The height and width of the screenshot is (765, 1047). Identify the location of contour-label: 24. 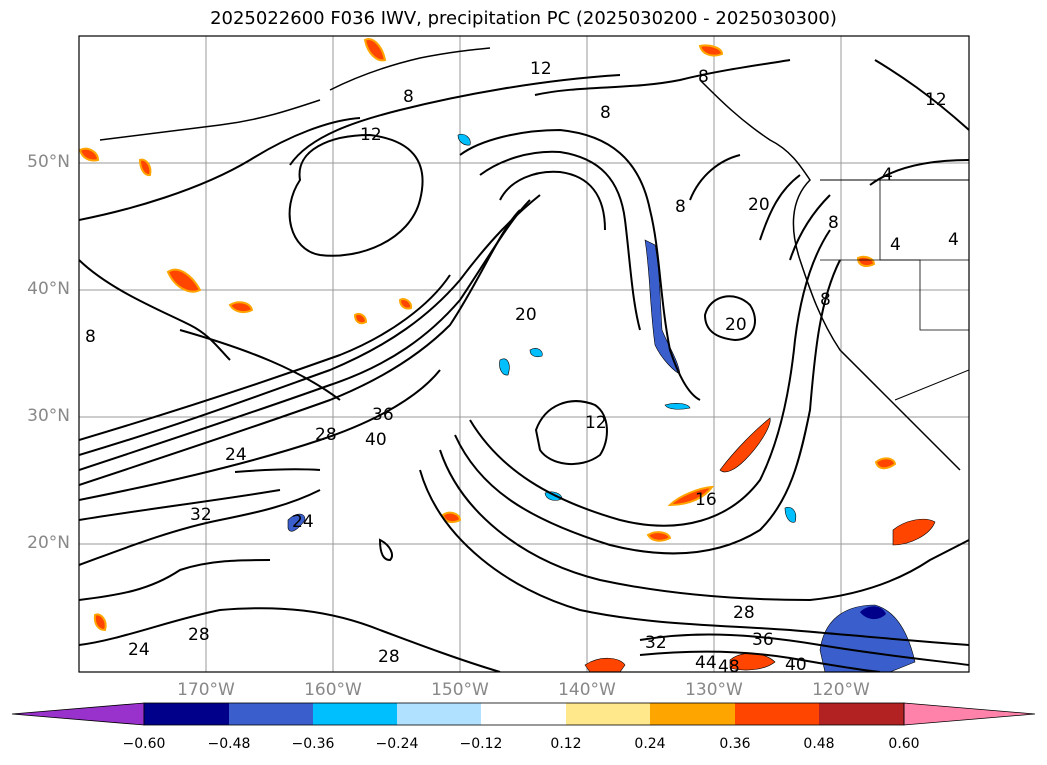
(303, 522).